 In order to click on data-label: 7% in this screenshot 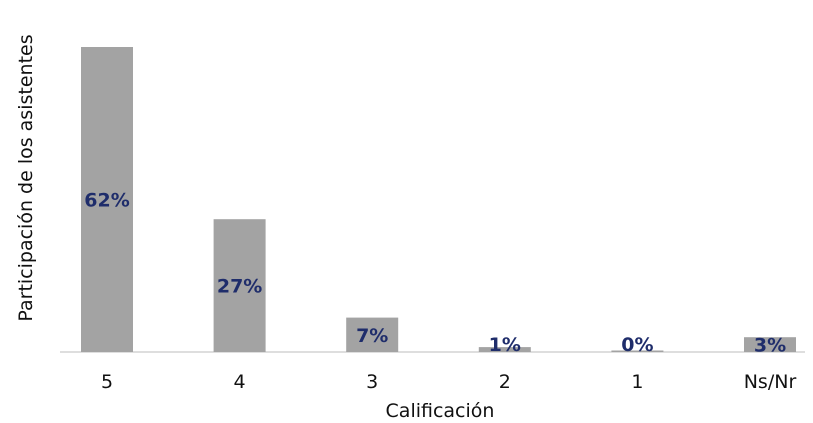, I will do `click(372, 336)`.